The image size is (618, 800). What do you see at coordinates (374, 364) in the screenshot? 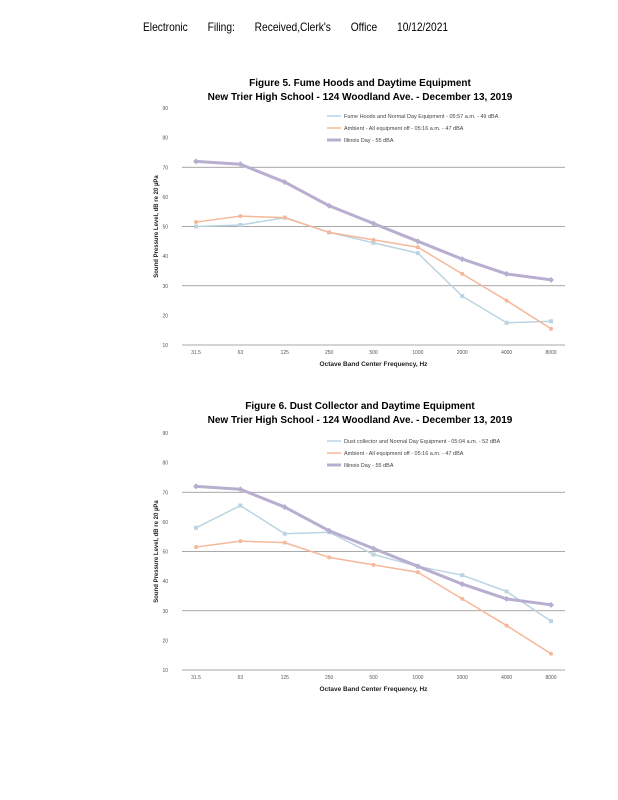
I see `chart1-x-axis-title: Octave Band Center Frequency, Hz` at bounding box center [374, 364].